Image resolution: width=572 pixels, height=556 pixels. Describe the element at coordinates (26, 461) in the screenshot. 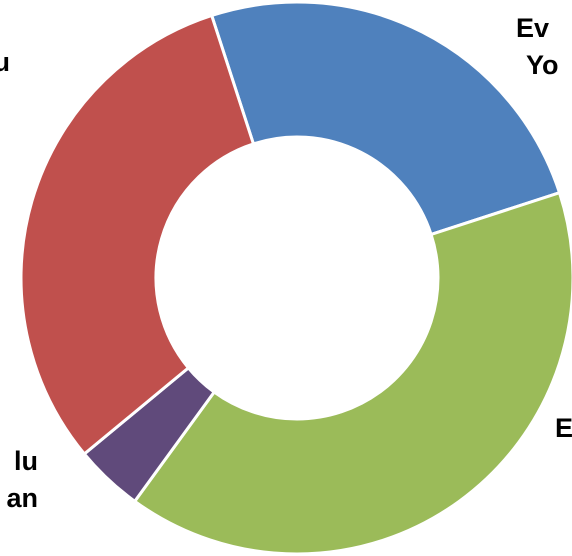

I see `slice-label-line: lu` at that location.